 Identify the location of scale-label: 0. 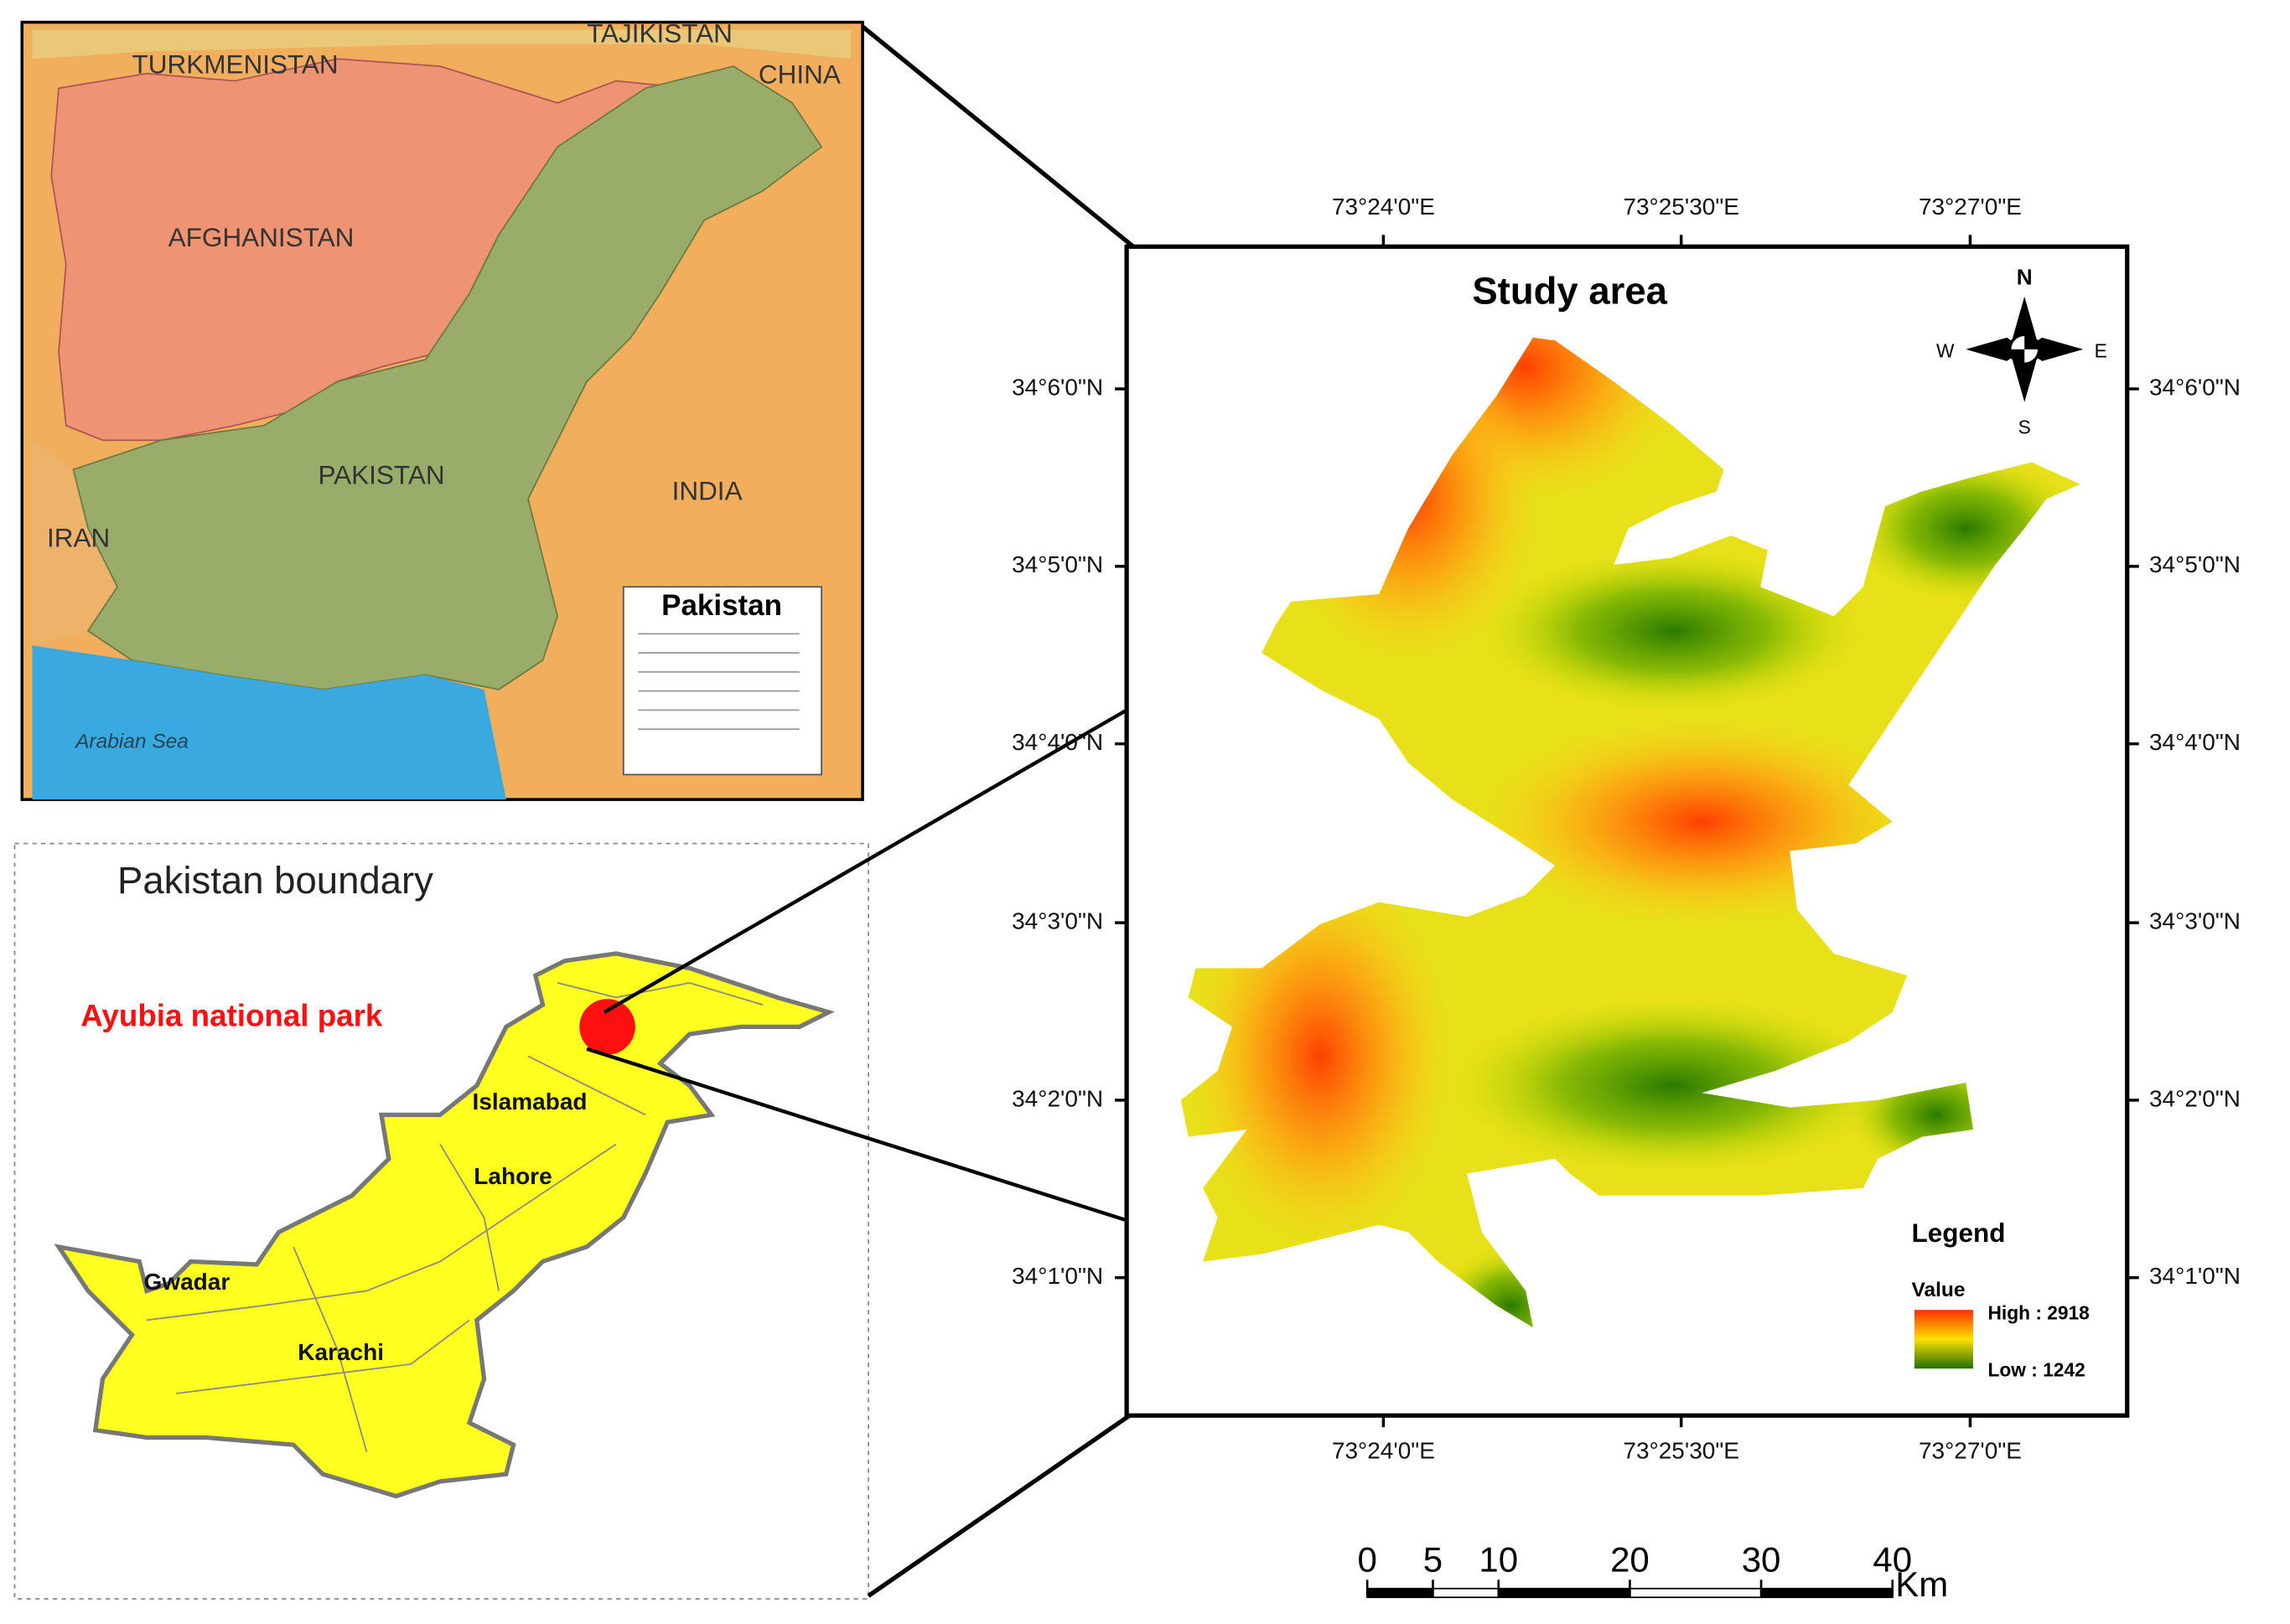
(1366, 1559).